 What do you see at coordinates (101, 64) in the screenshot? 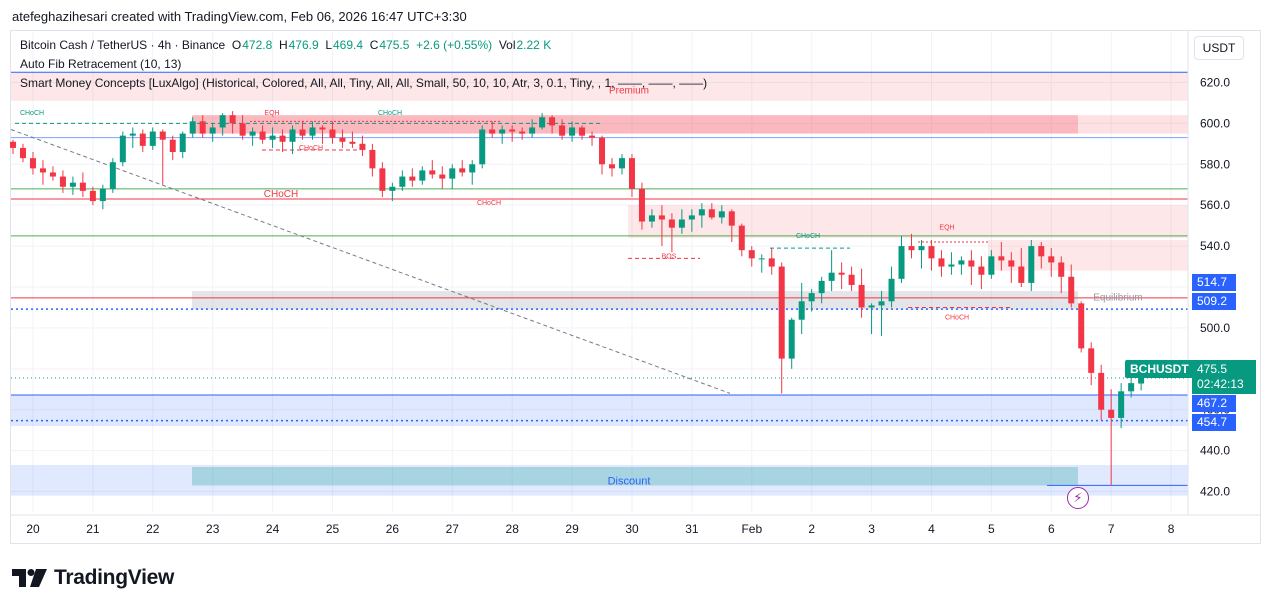
I see `indicator-fib: Auto Fib Retracement (10, 13)` at bounding box center [101, 64].